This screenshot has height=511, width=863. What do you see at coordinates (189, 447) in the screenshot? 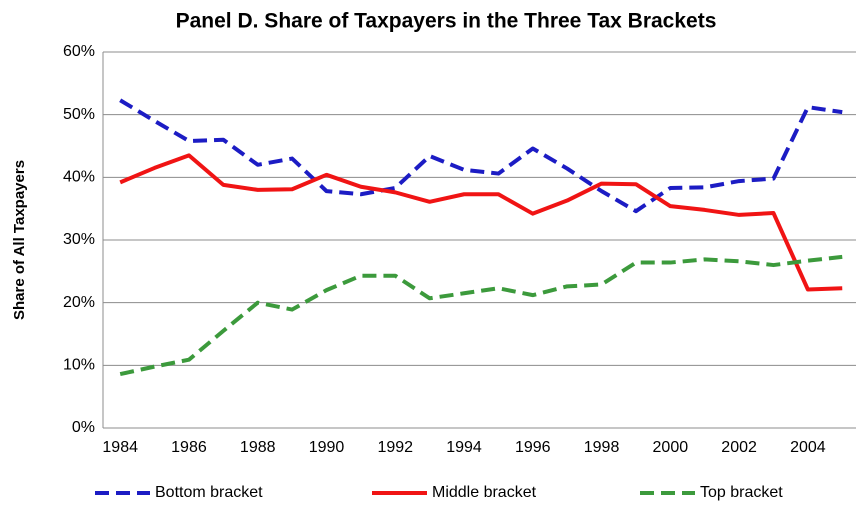
I see `x-tick-label: 1986` at bounding box center [189, 447].